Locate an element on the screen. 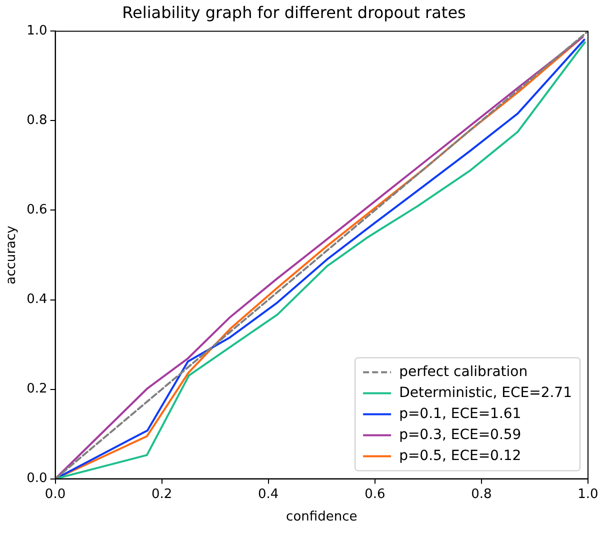  y-tick-label: 0.2 is located at coordinates (37, 389).